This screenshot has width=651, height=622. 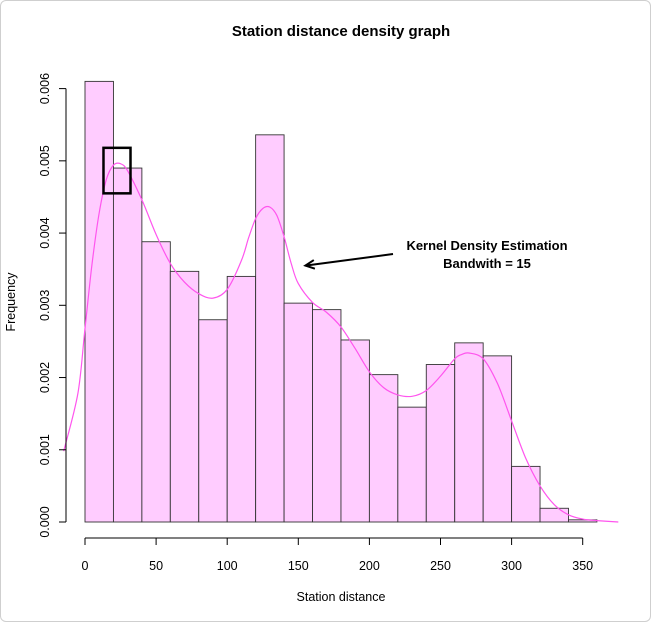 I want to click on annotation-line-2: Bandwith = 15, so click(x=487, y=263).